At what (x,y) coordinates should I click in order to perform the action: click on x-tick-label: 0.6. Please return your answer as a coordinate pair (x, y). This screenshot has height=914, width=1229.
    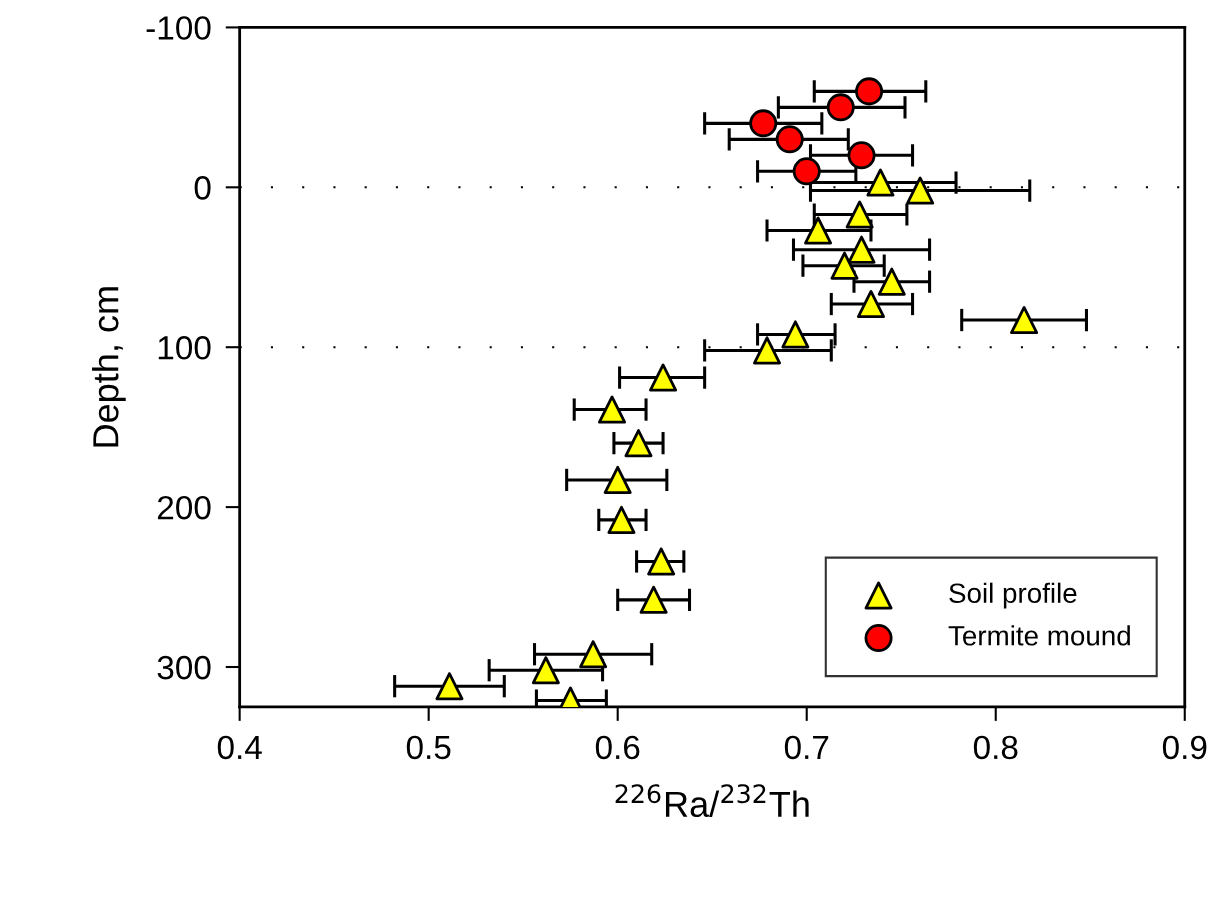
    Looking at the image, I should click on (617, 747).